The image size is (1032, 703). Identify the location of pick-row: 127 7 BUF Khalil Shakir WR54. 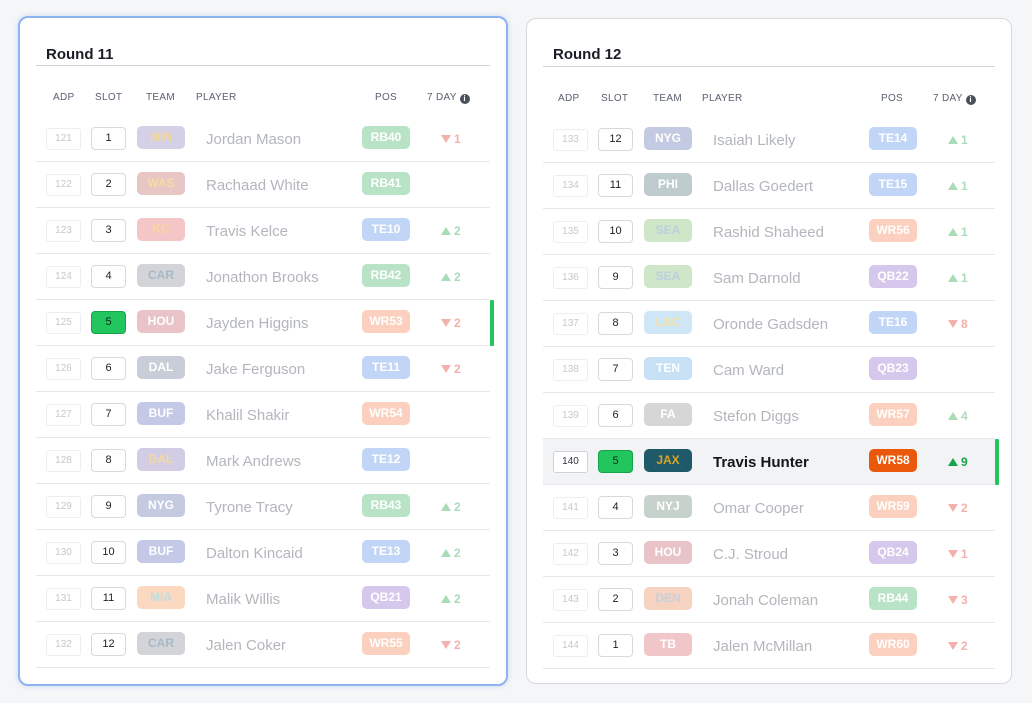
(263, 415).